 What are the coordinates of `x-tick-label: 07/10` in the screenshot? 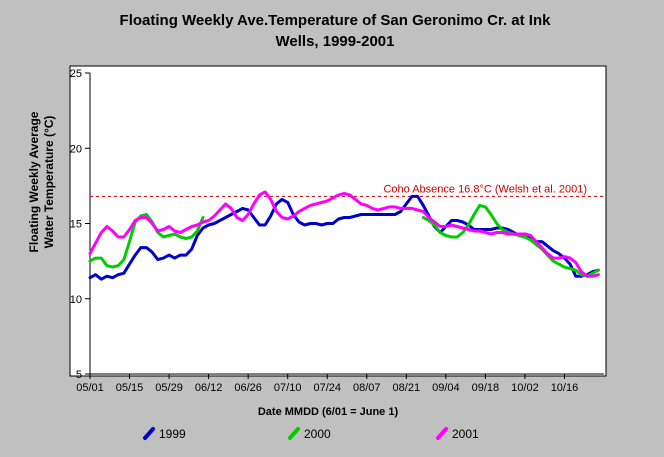 It's located at (288, 388).